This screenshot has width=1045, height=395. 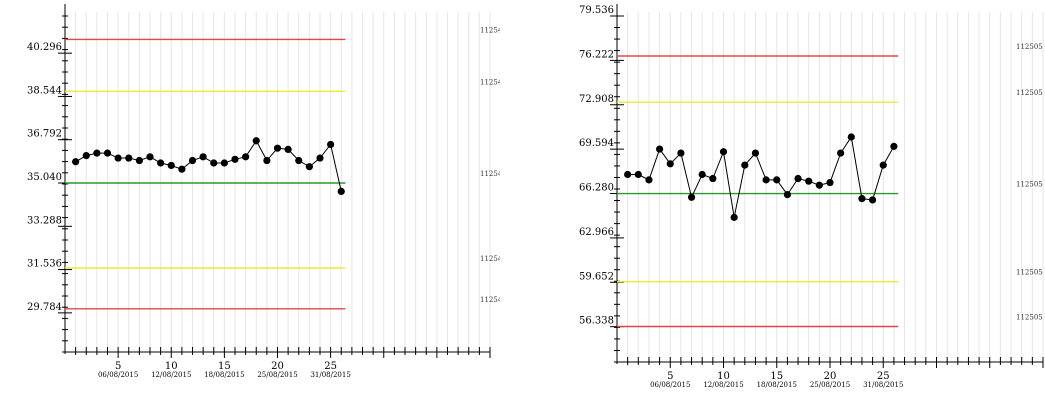 What do you see at coordinates (44, 47) in the screenshot?
I see `y-tick-label: 40.296` at bounding box center [44, 47].